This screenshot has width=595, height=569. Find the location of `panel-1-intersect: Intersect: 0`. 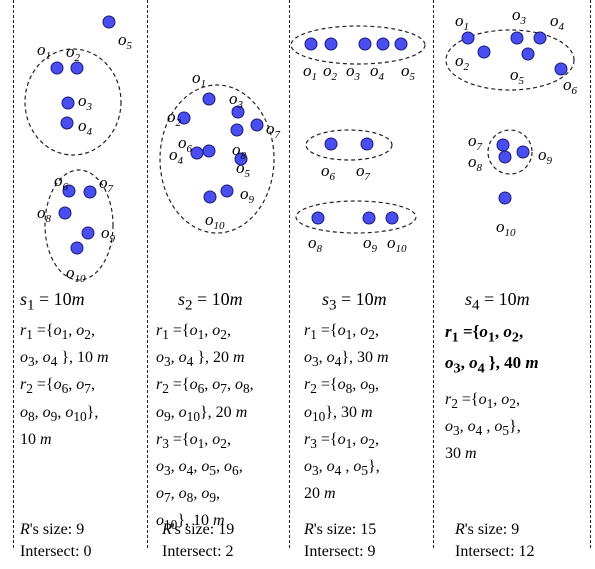

panel-1-intersect: Intersect: 0 is located at coordinates (56, 551).